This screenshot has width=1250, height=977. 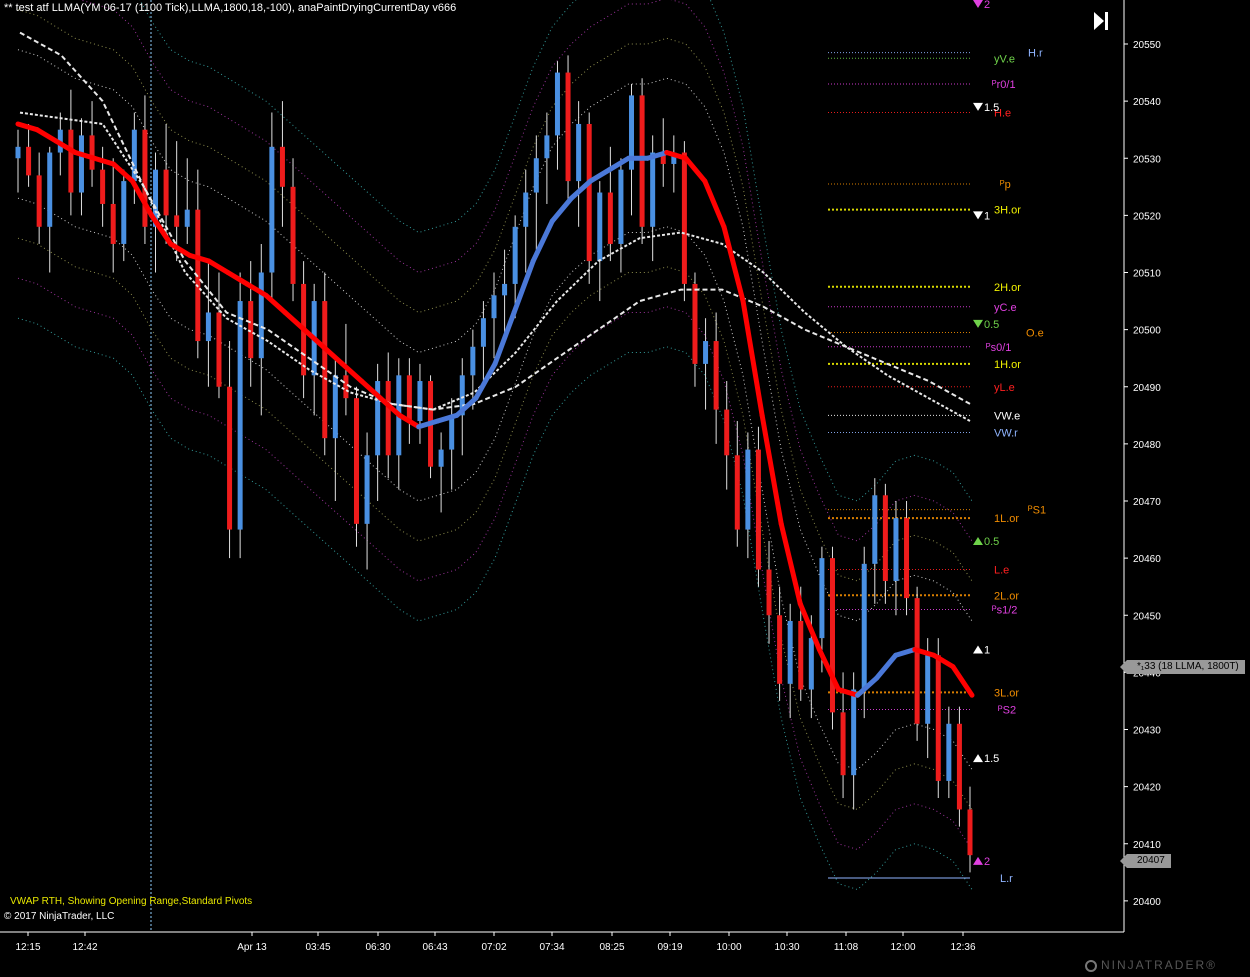 I want to click on level-label: 2L.or, so click(x=1006, y=596).